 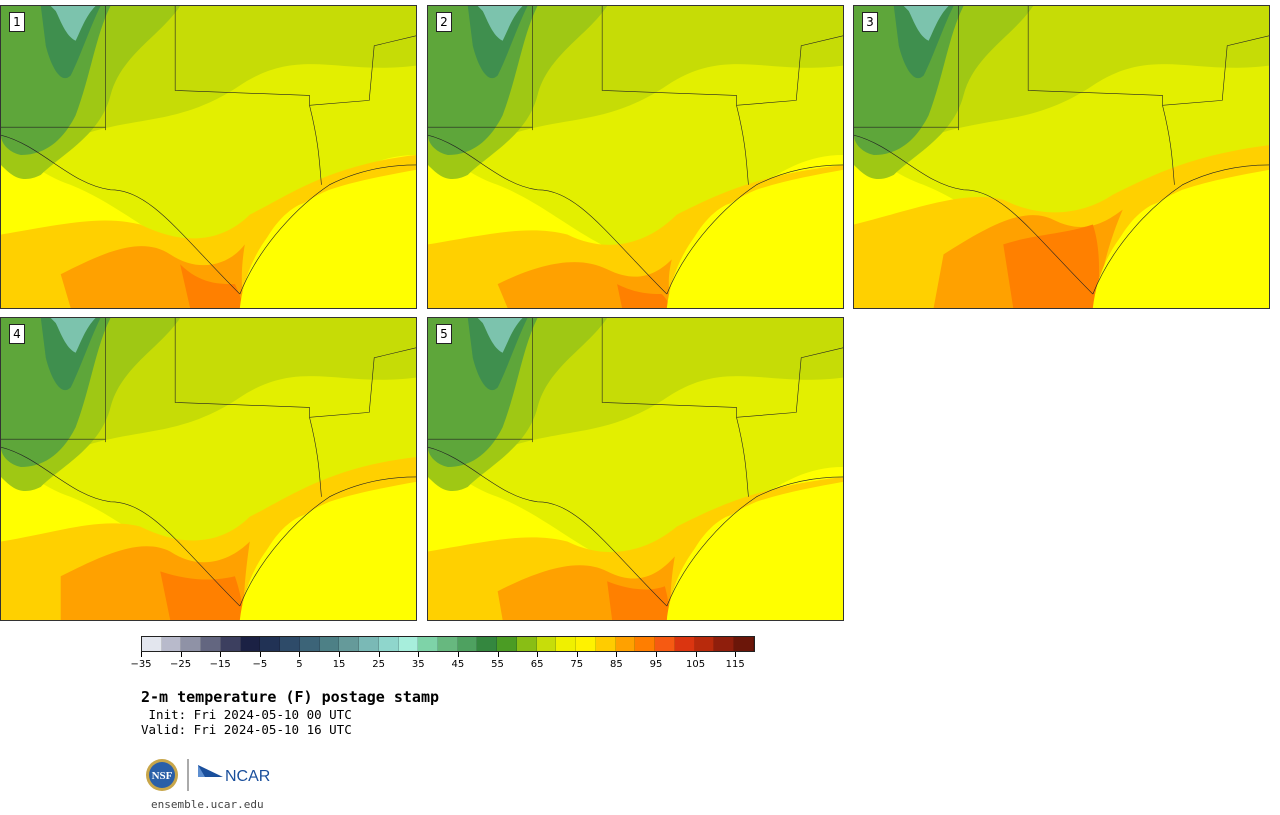 I want to click on website-url: ensemble.ucar.edu, so click(x=207, y=804).